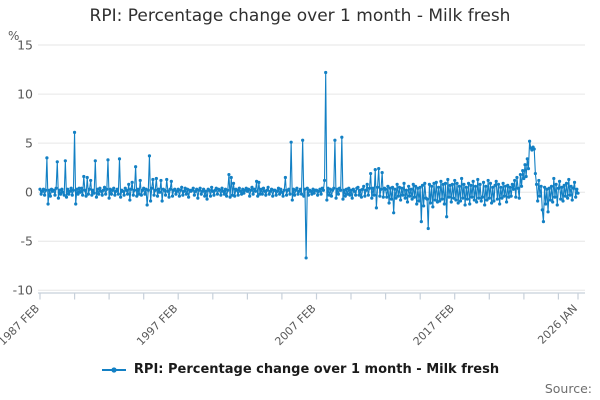  I want to click on svg-text: 0, so click(29, 192).